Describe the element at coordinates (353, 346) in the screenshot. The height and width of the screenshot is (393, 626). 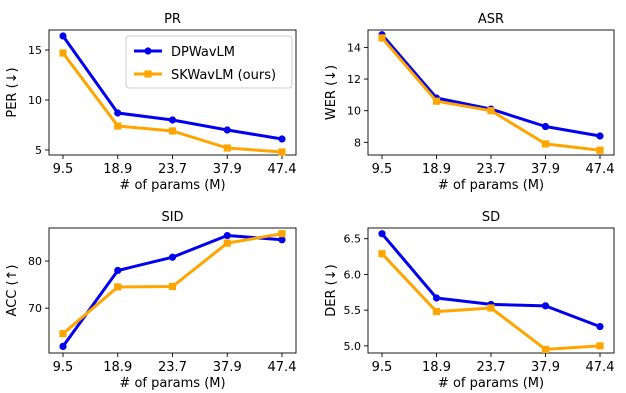
I see `y-tick-label: 5.0` at that location.